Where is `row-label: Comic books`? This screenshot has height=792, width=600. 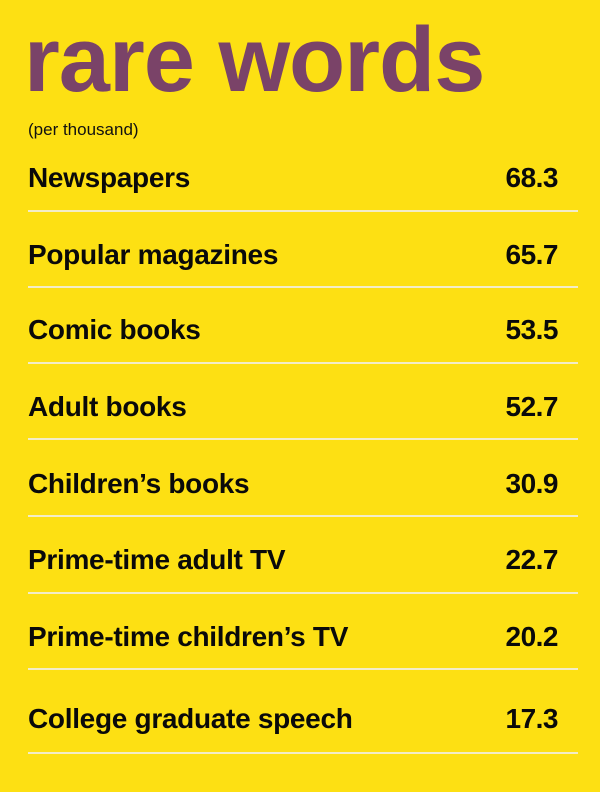
row-label: Comic books is located at coordinates (114, 329).